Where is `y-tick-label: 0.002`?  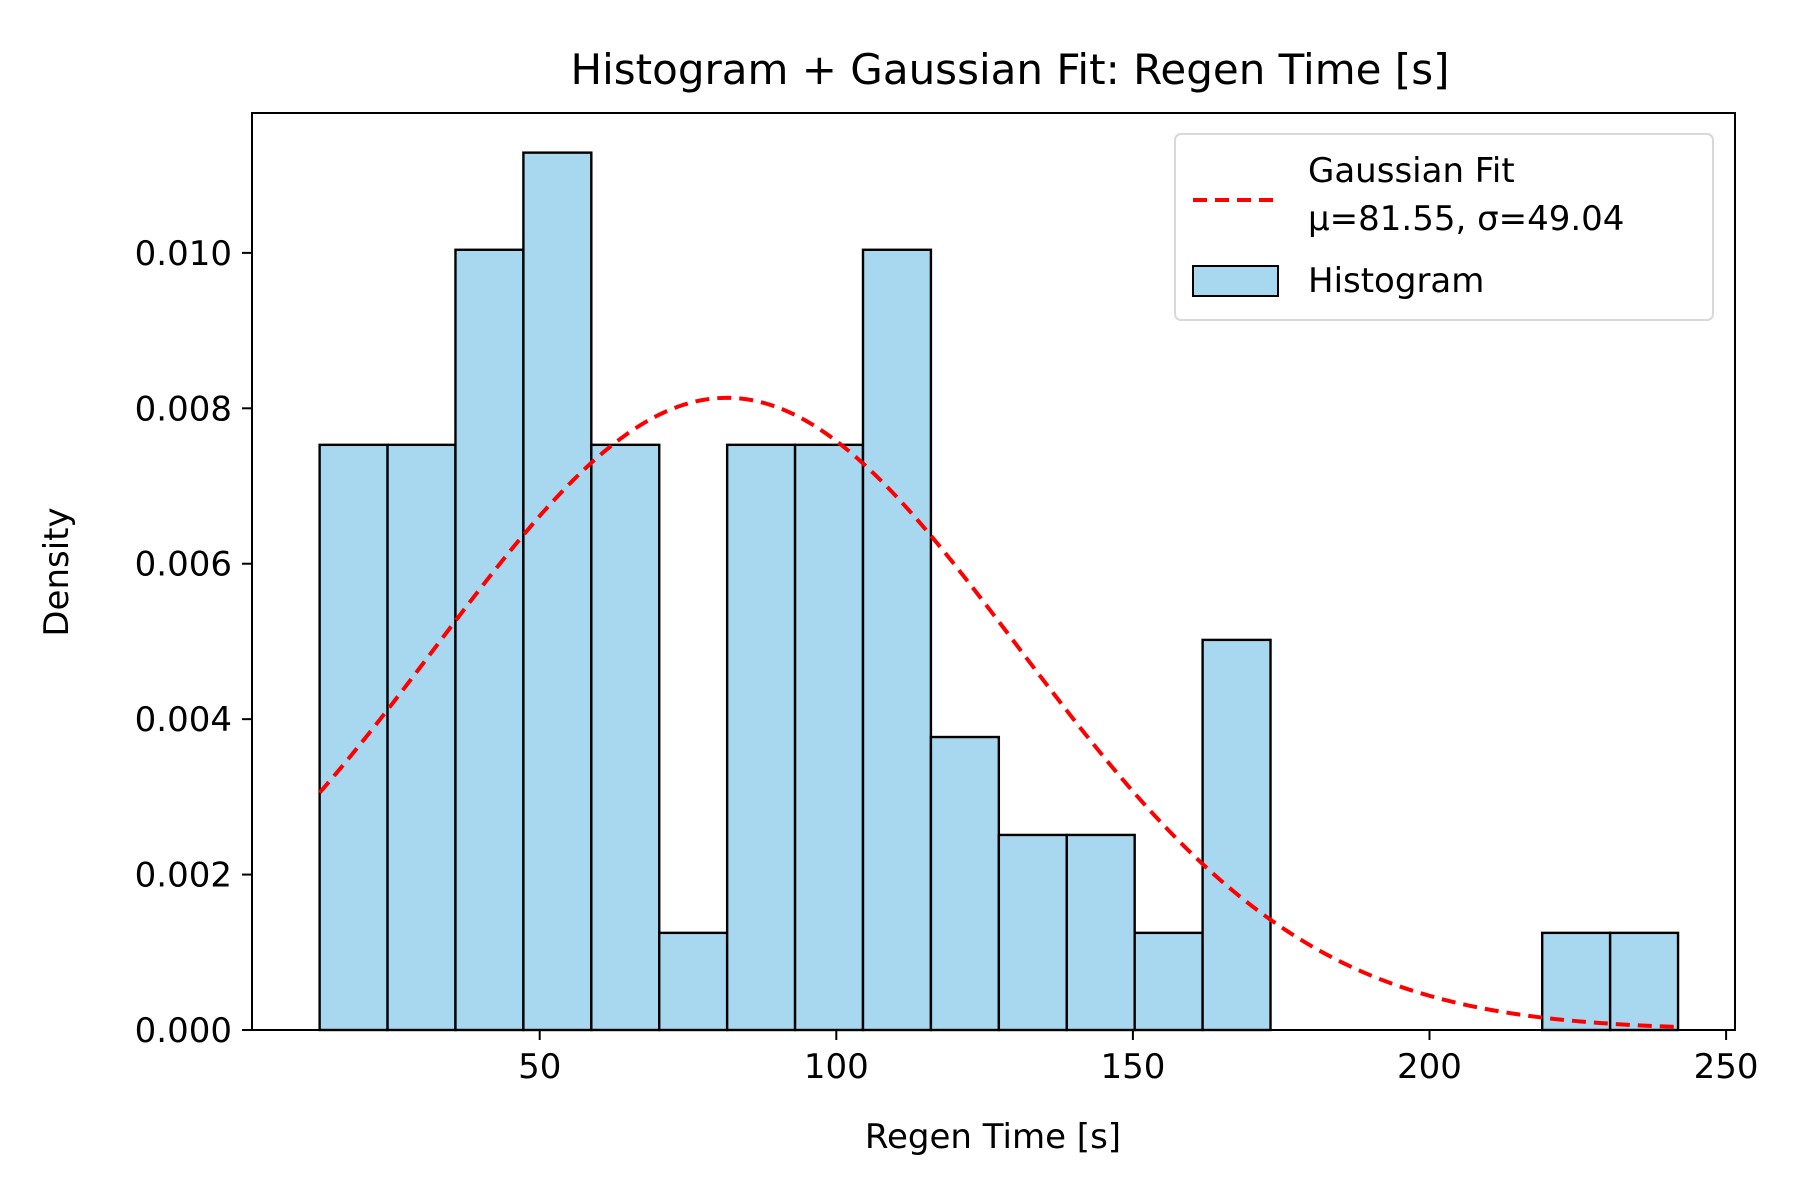
y-tick-label: 0.002 is located at coordinates (183, 876).